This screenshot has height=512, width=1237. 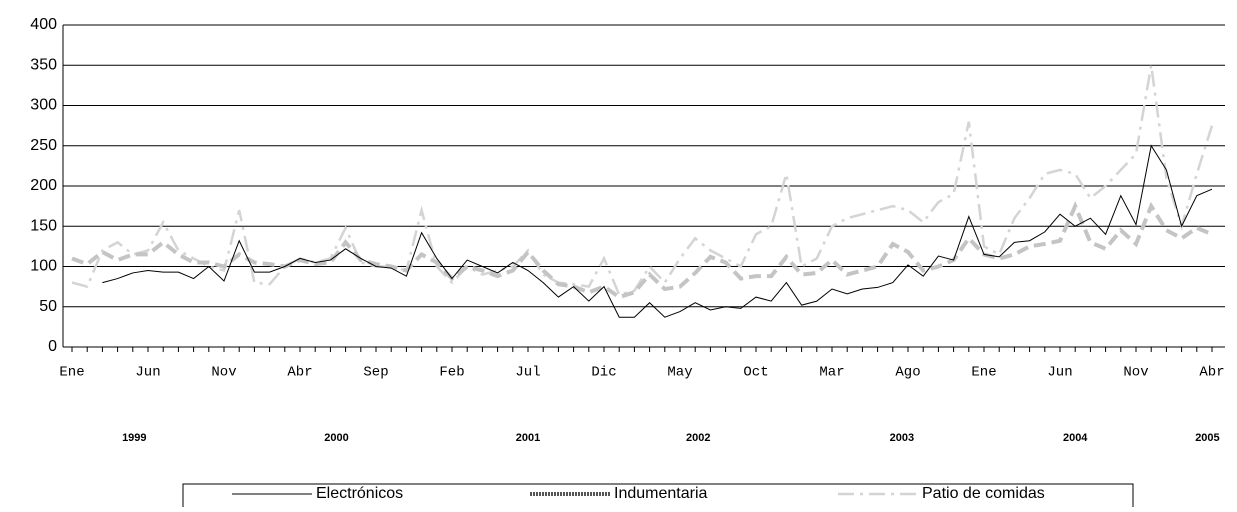 I want to click on x-tick-label: Jul, so click(x=527, y=373).